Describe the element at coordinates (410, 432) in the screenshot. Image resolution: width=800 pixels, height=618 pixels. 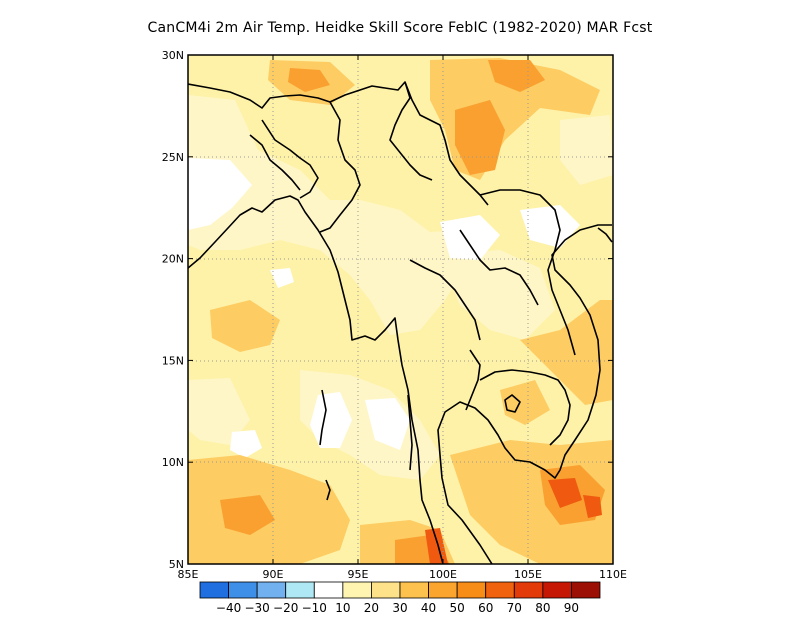
I see `island-mergui` at that location.